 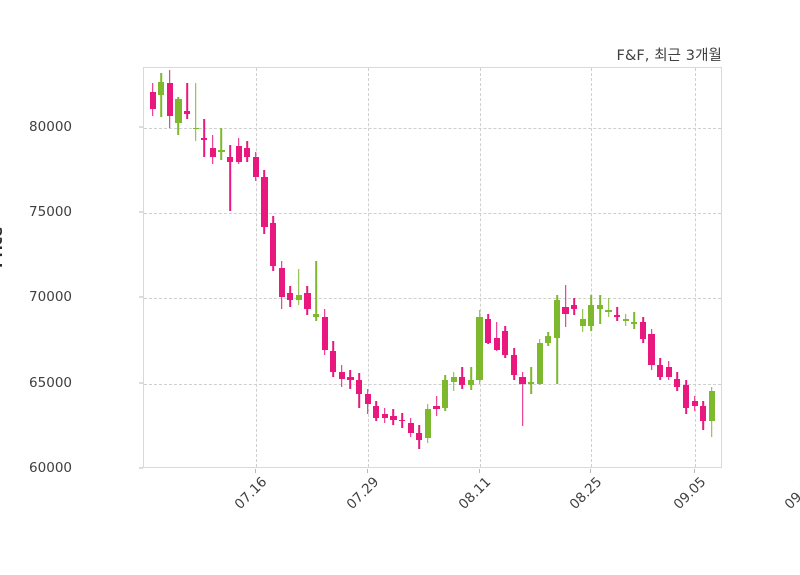 I want to click on y-axis-tick-label: 75000, so click(x=50, y=212).